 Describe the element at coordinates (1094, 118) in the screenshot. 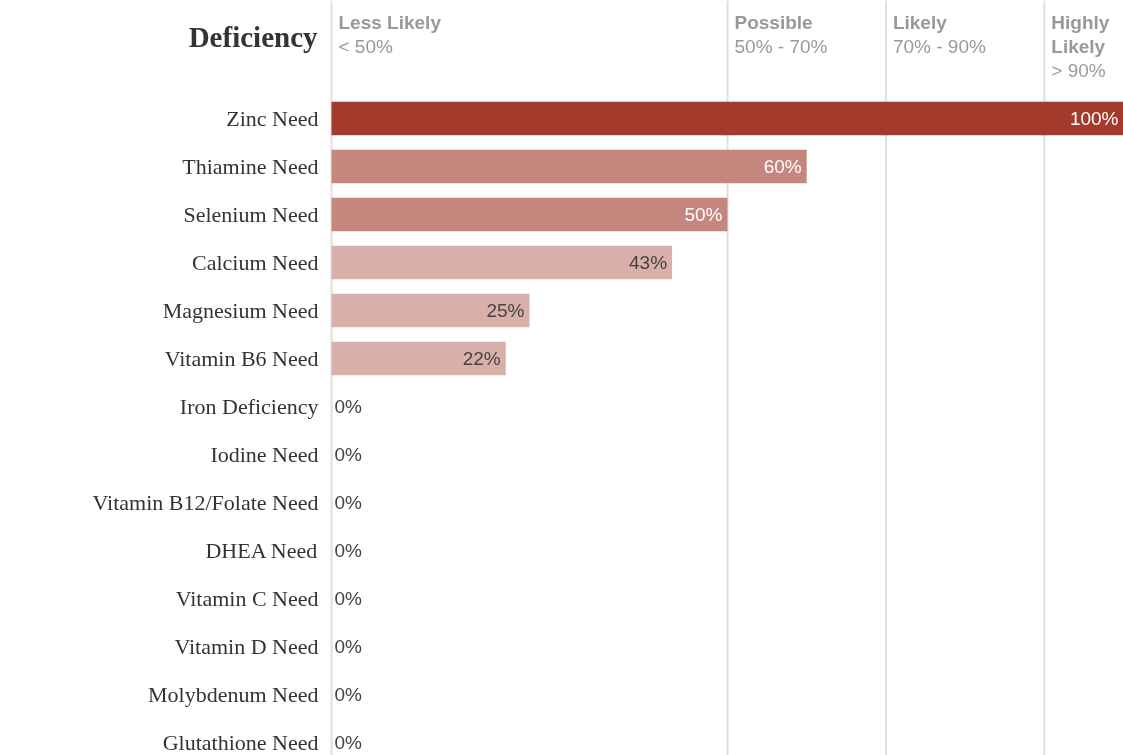

I see `data-label: 100%` at that location.